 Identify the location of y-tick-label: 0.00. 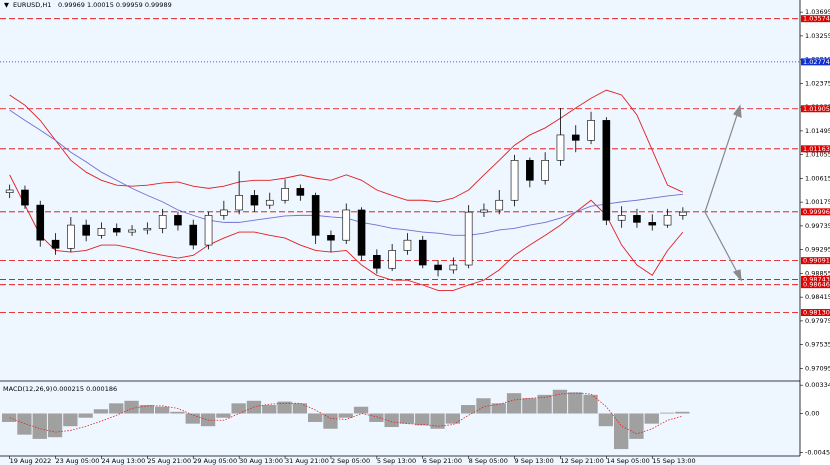
(812, 413).